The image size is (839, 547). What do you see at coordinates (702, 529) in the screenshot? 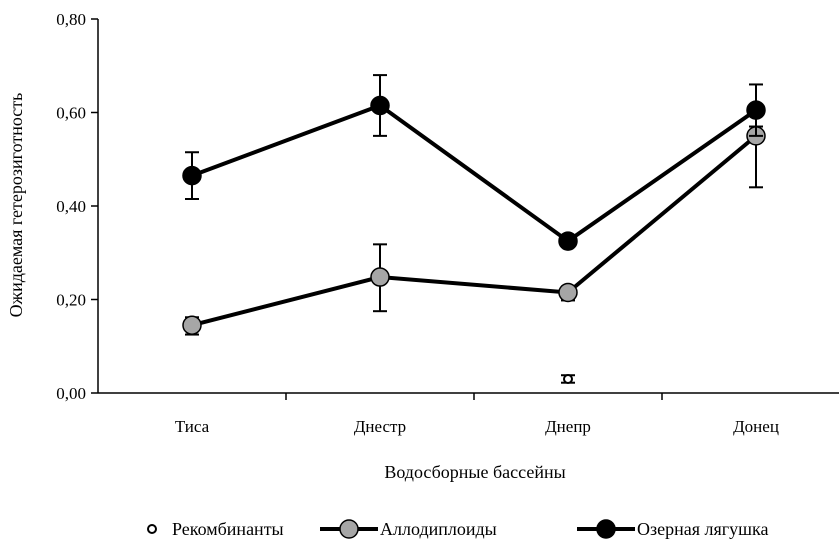
I see `legend-label: Озерная лягушка` at bounding box center [702, 529].